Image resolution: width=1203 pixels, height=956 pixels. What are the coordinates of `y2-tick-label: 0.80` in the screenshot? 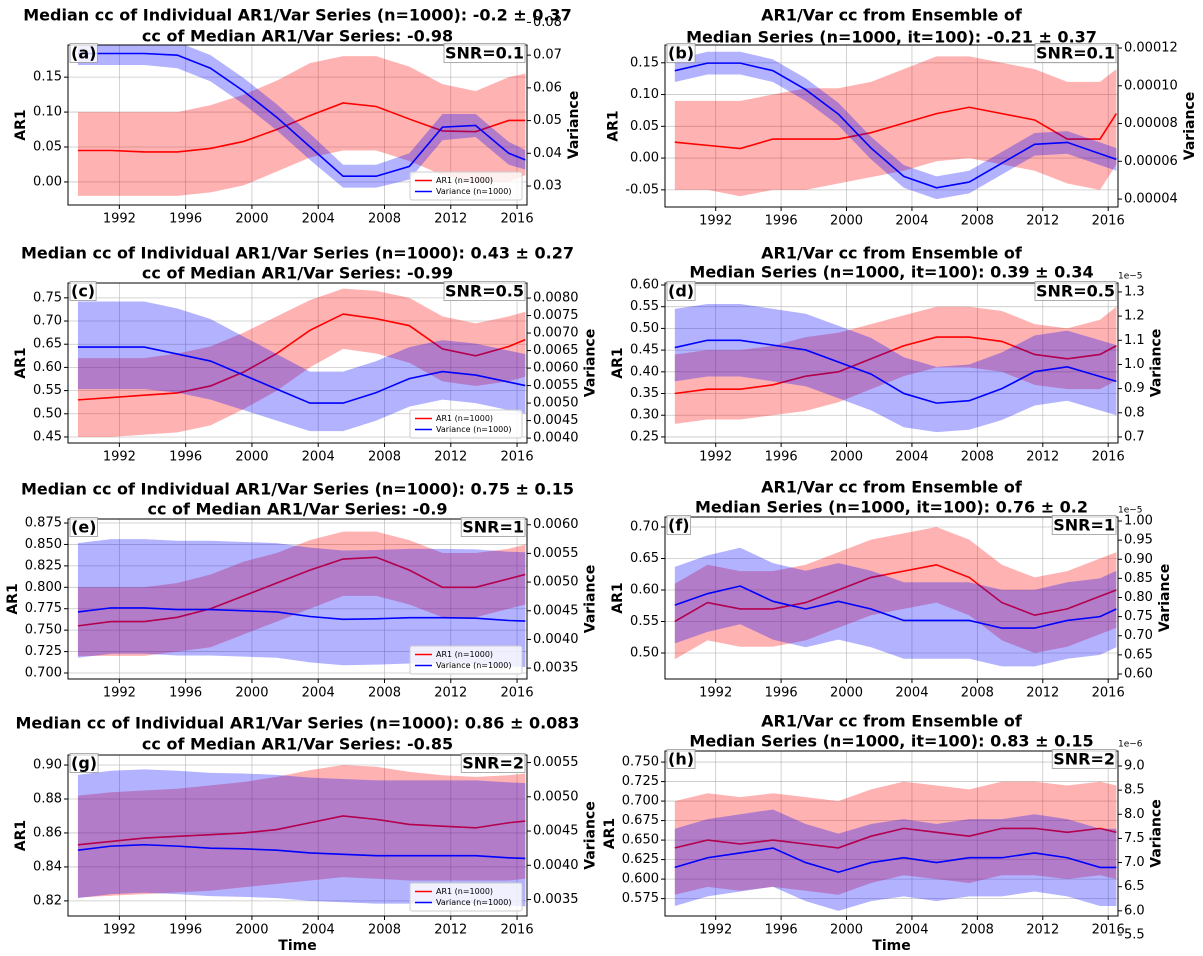 It's located at (1138, 597).